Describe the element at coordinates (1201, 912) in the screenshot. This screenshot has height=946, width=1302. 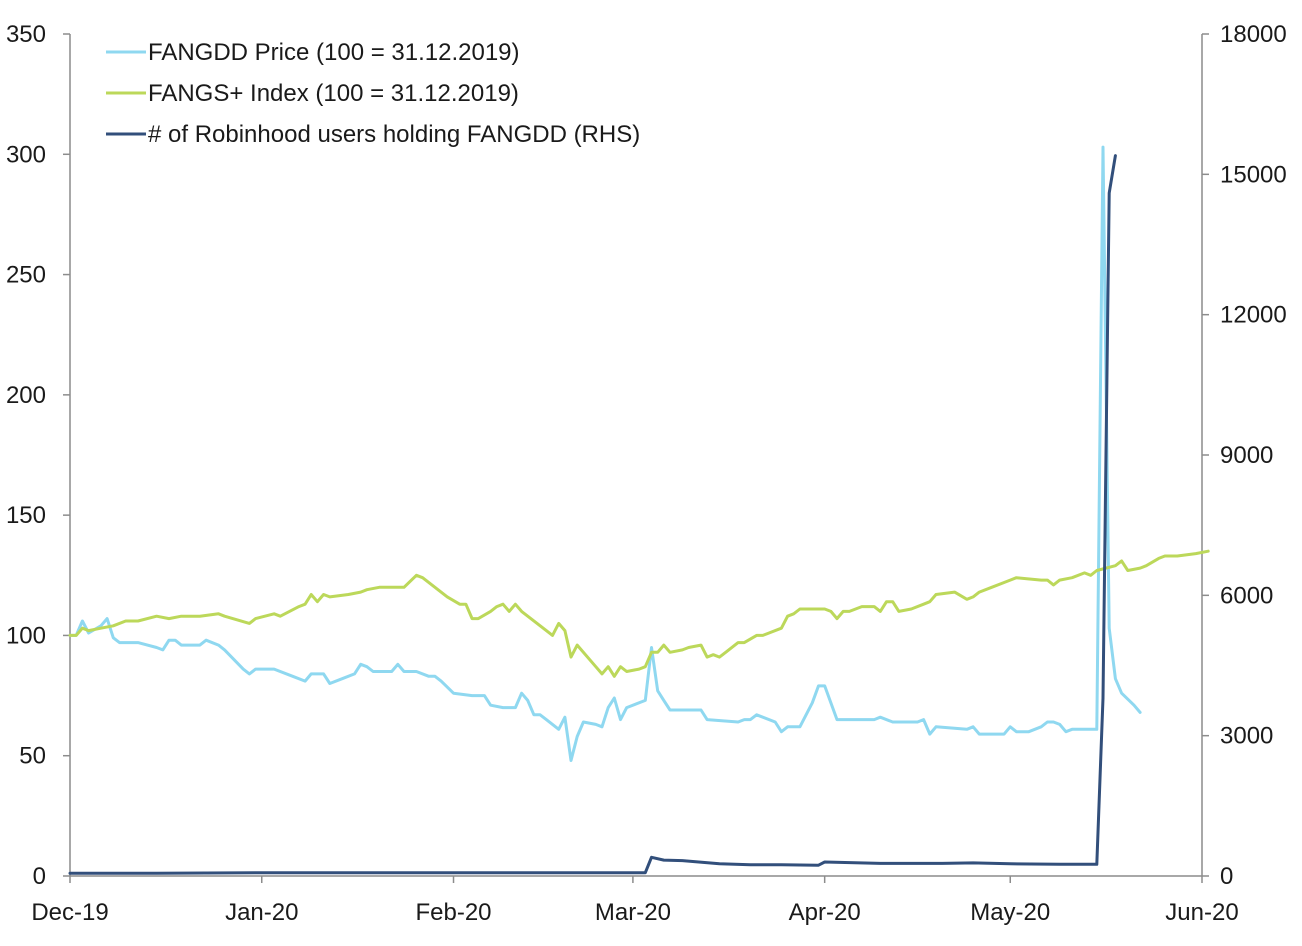
I see `x-tick-label: Jun-20` at that location.